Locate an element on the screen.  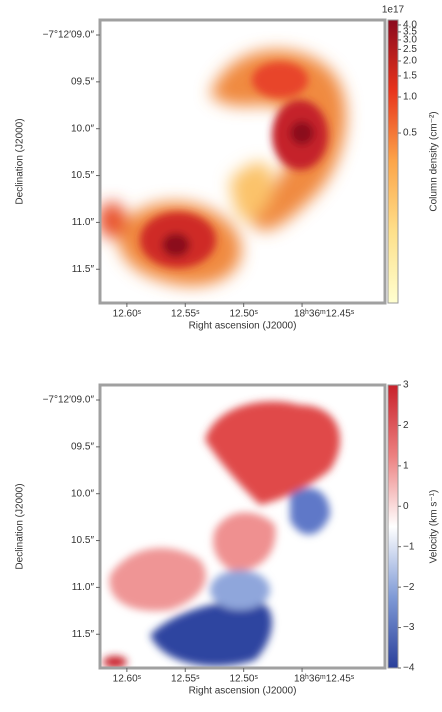
colorbar-tick-label: −2 is located at coordinates (409, 587).